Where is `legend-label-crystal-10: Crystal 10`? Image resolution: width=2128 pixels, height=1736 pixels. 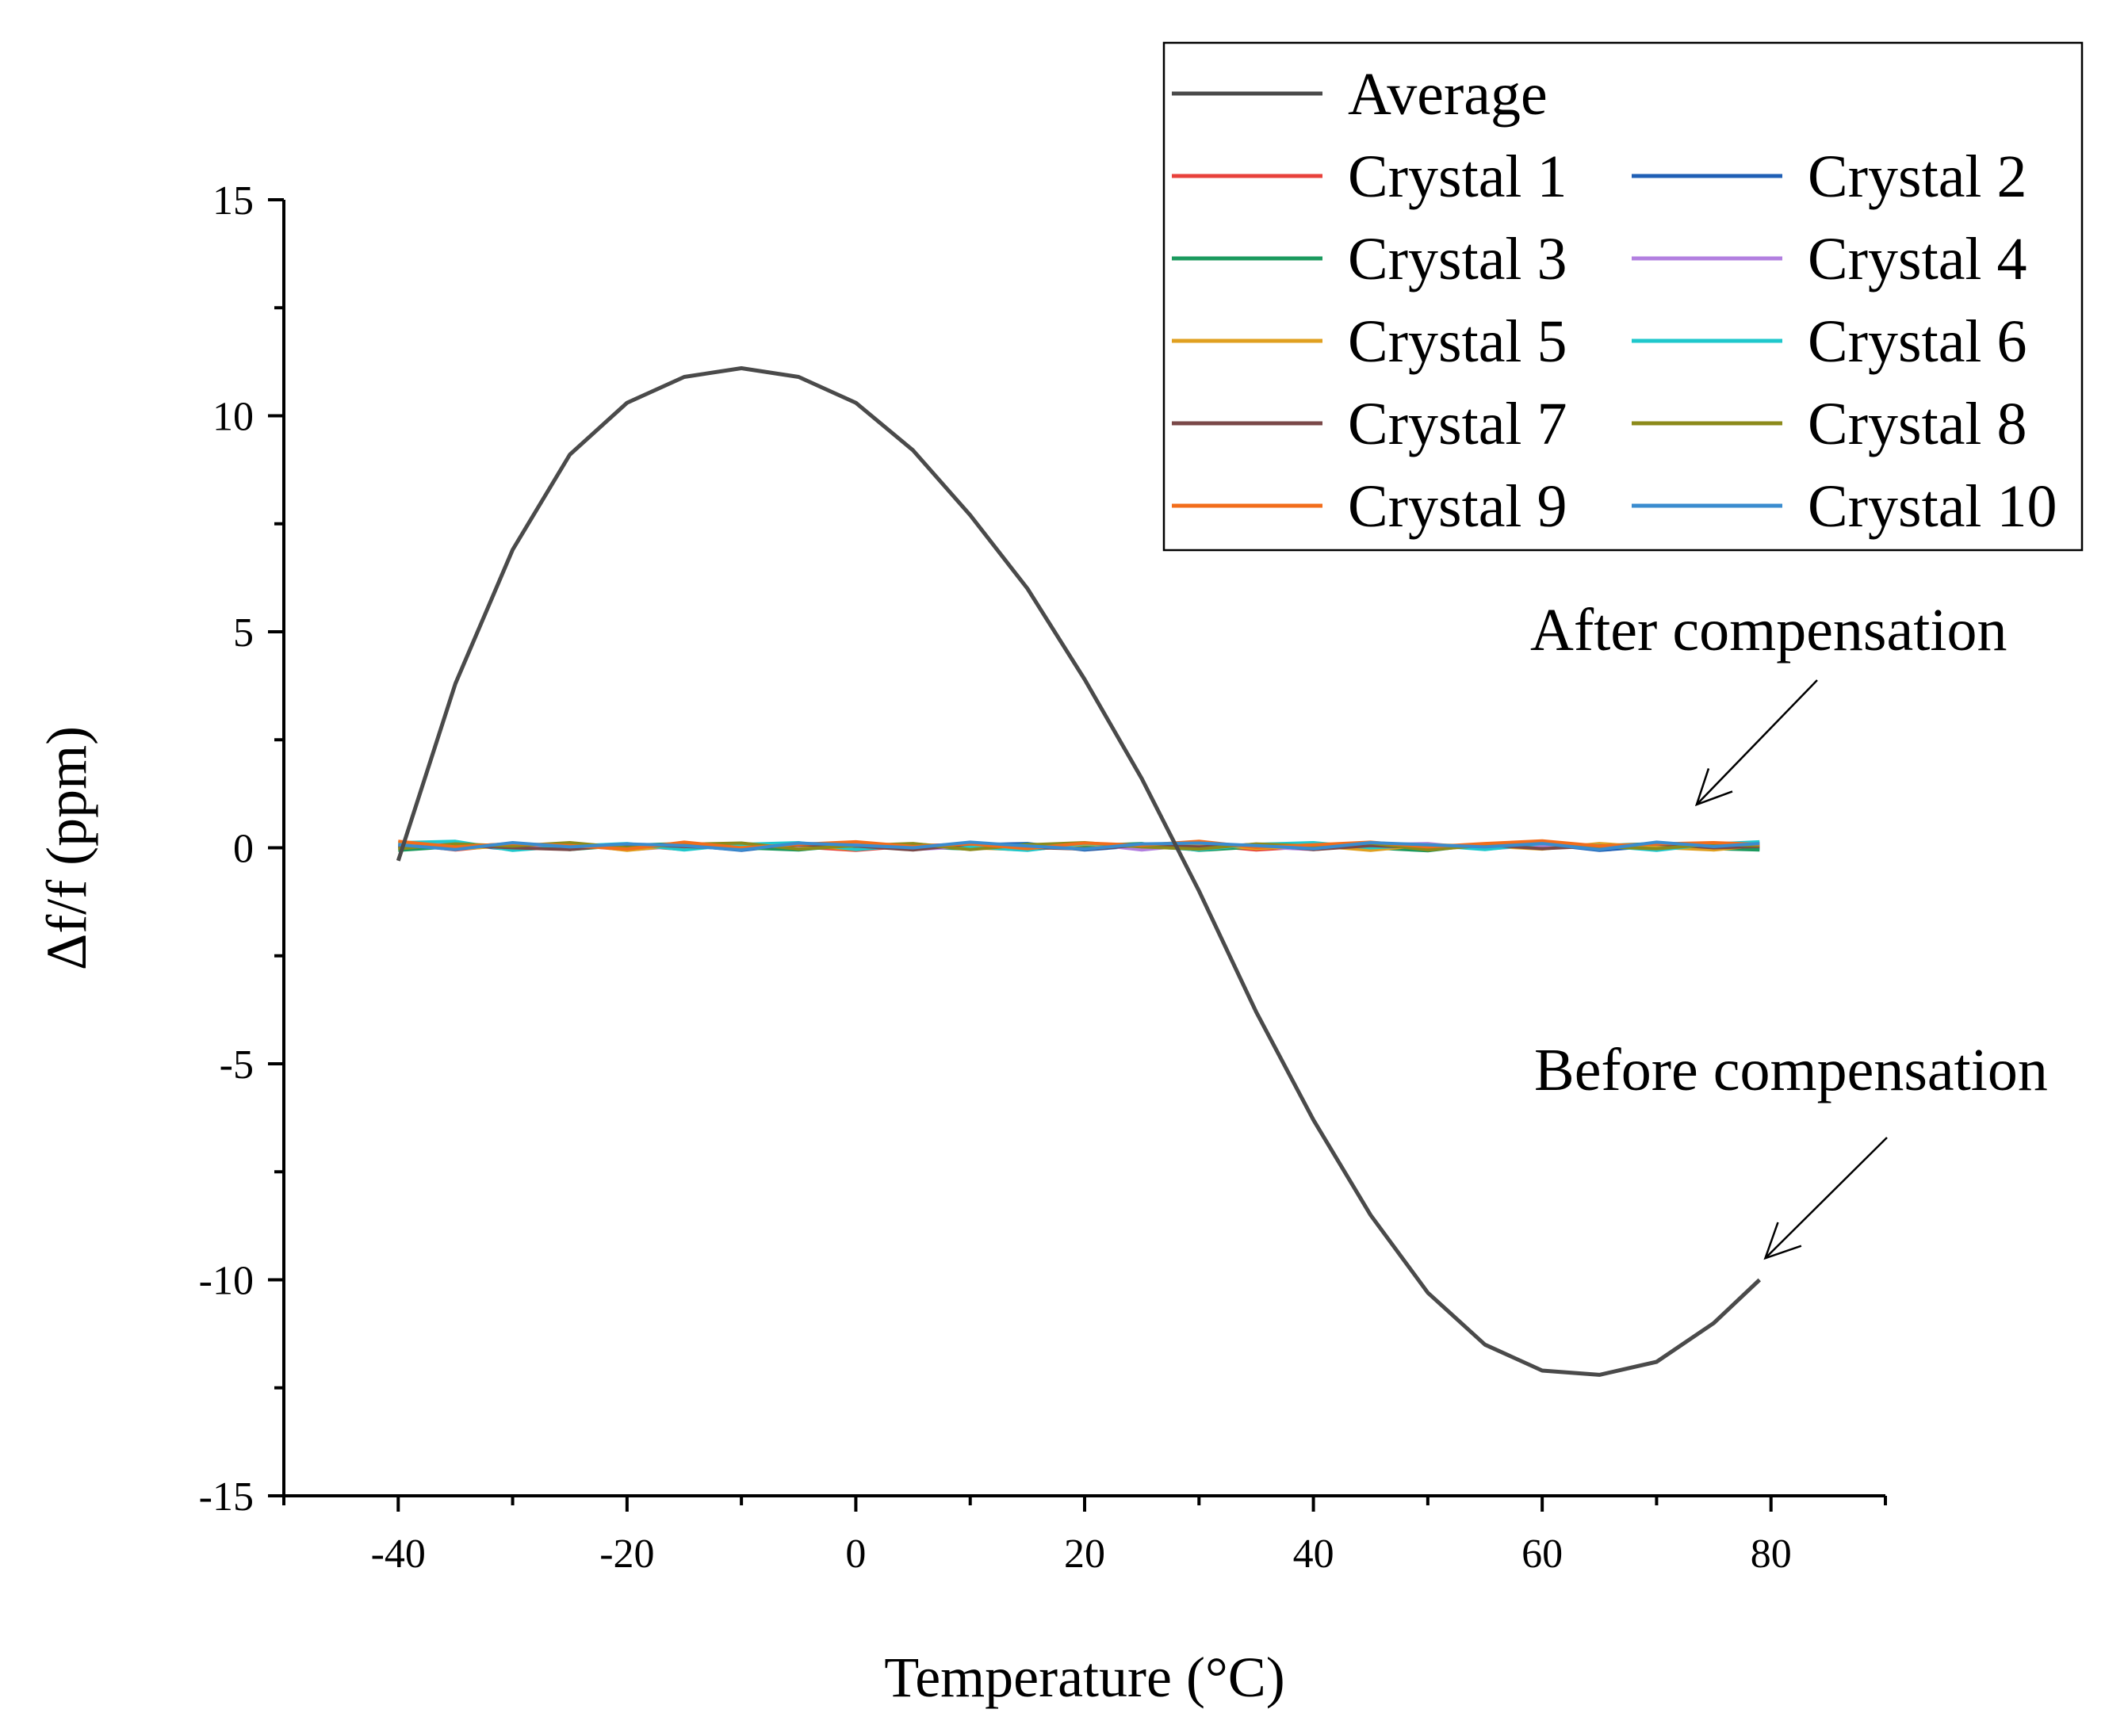
legend-label-crystal-10: Crystal 10 is located at coordinates (1932, 506).